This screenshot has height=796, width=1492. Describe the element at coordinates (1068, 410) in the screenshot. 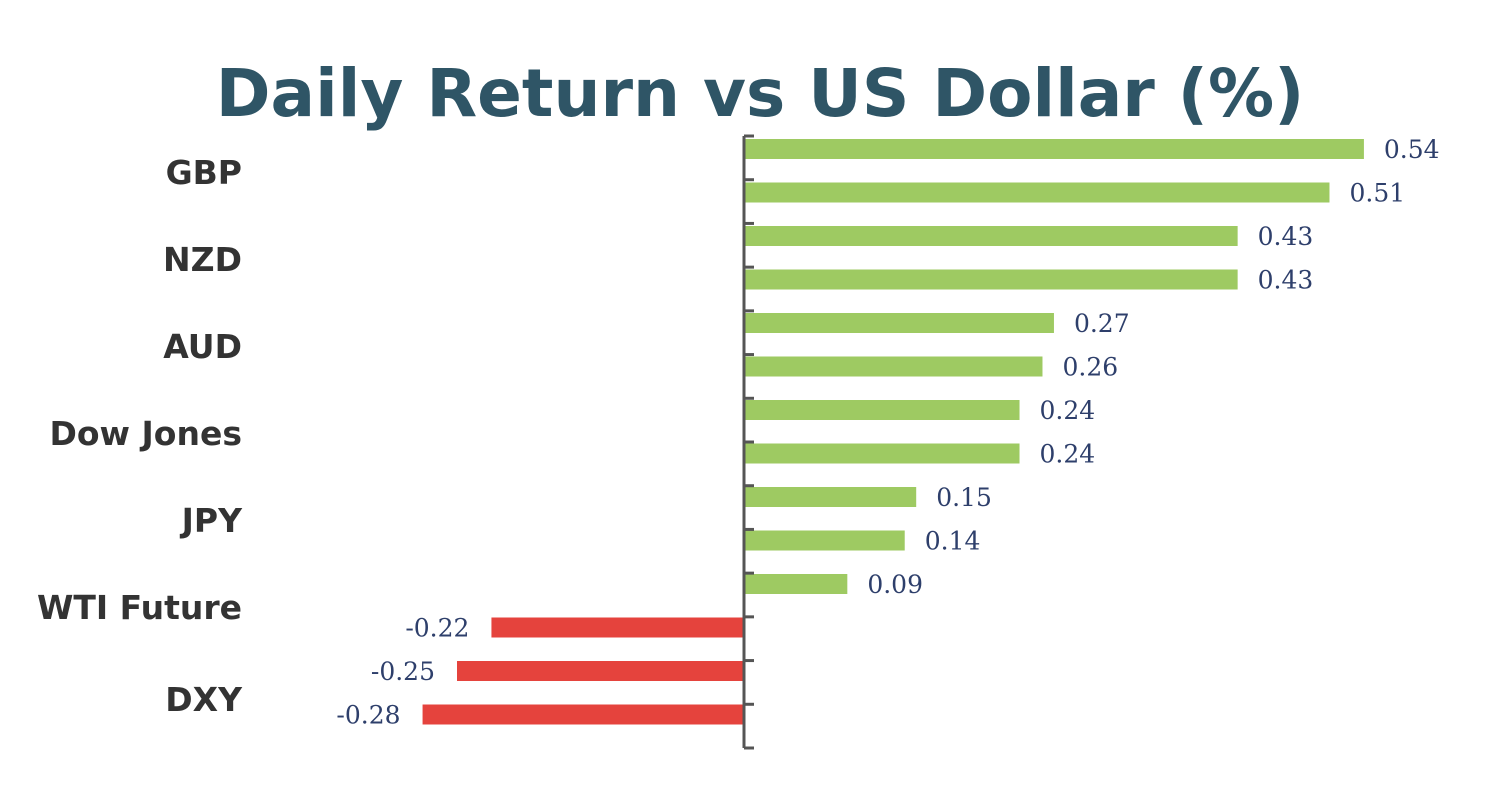

I see `value-label-6: 0.24` at that location.